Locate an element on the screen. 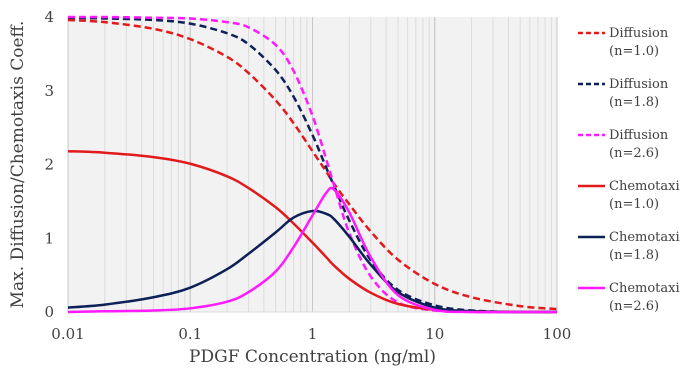 This screenshot has width=680, height=373. y-tick-label: 3 is located at coordinates (49, 91).